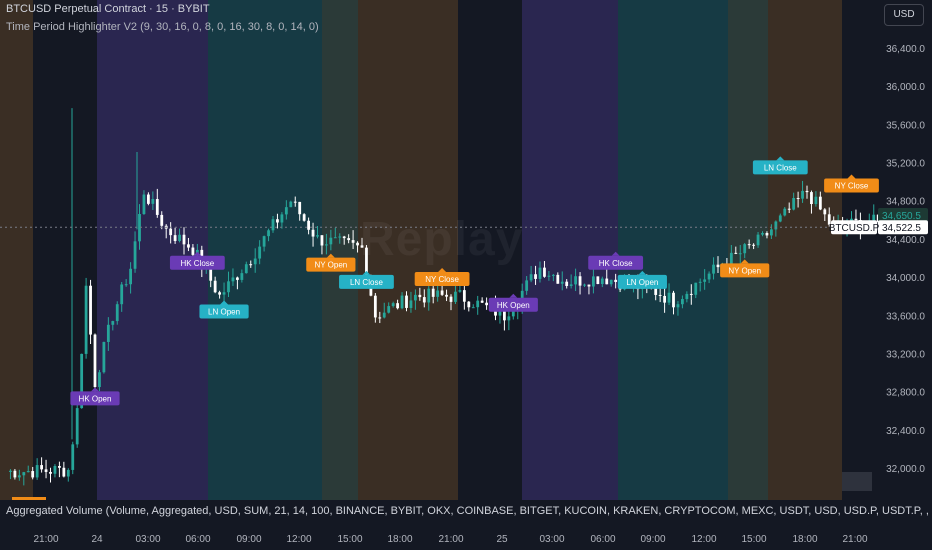 The image size is (932, 550). Describe the element at coordinates (502, 539) in the screenshot. I see `time-tick-label: 25` at that location.